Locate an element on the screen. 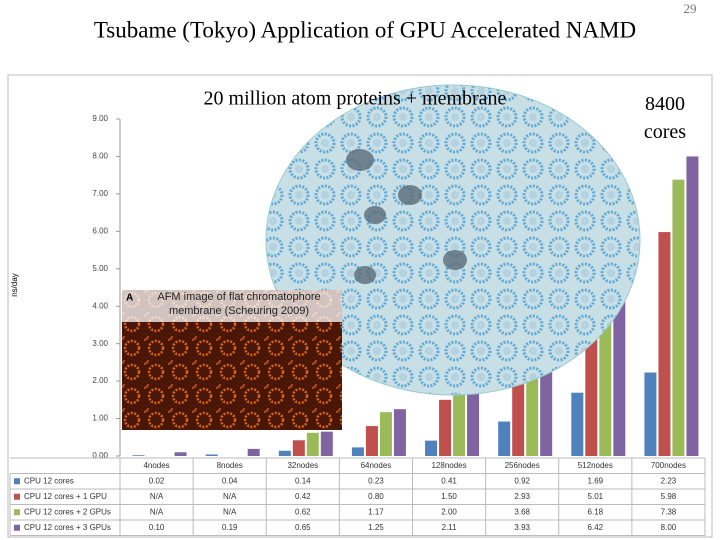 Image resolution: width=720 pixels, height=540 pixels. table-cell: 7.38 is located at coordinates (669, 511).